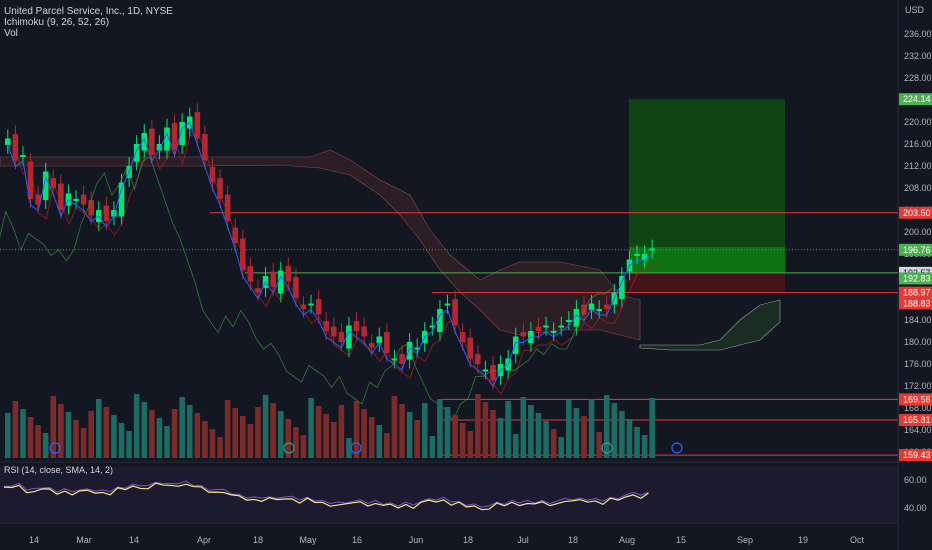 This screenshot has height=550, width=932. I want to click on time-tick-label: 18, so click(468, 540).